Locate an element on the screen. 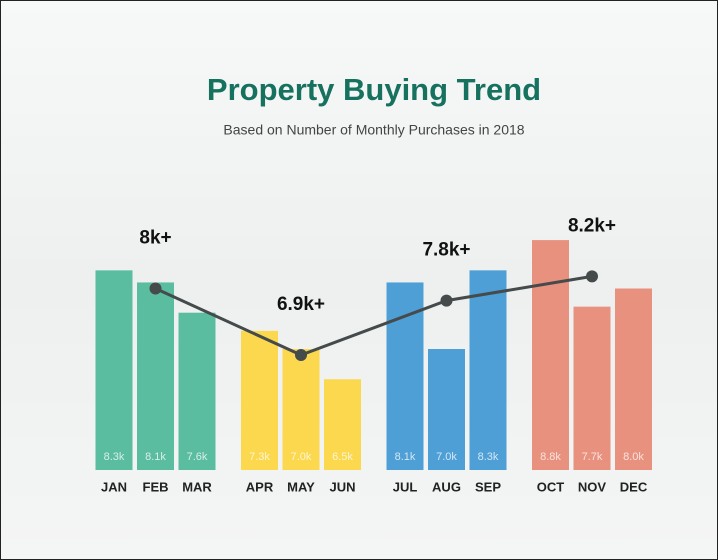  x-tick-label: AUG is located at coordinates (446, 486).